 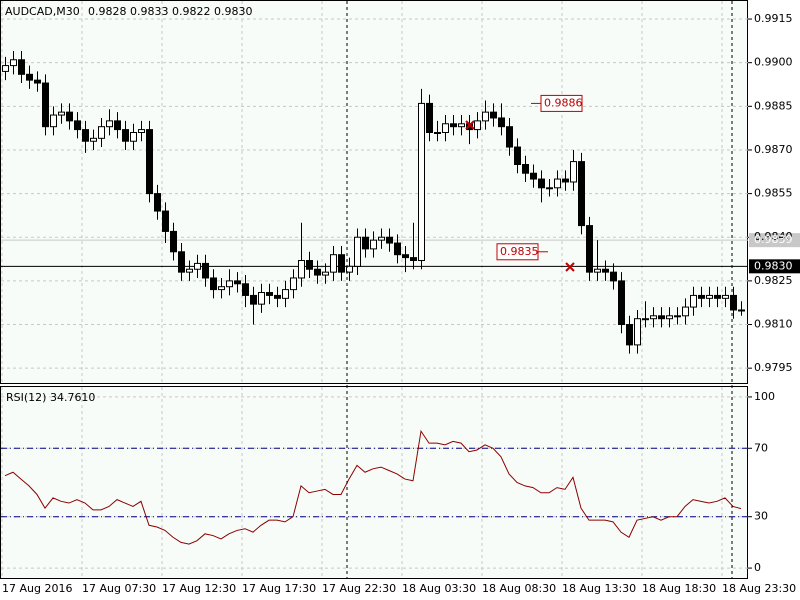 What do you see at coordinates (37, 588) in the screenshot?
I see `x-tick-label: 17 Aug 2016` at bounding box center [37, 588].